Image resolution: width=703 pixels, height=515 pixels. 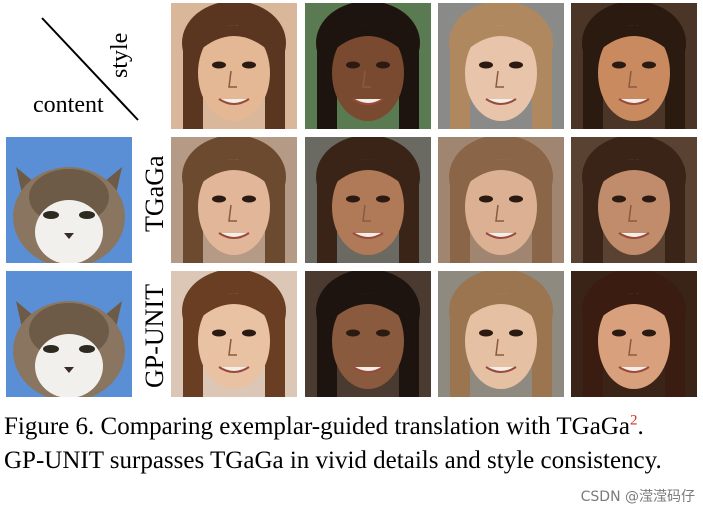 I want to click on footnote-marker: 2, so click(x=633, y=420).